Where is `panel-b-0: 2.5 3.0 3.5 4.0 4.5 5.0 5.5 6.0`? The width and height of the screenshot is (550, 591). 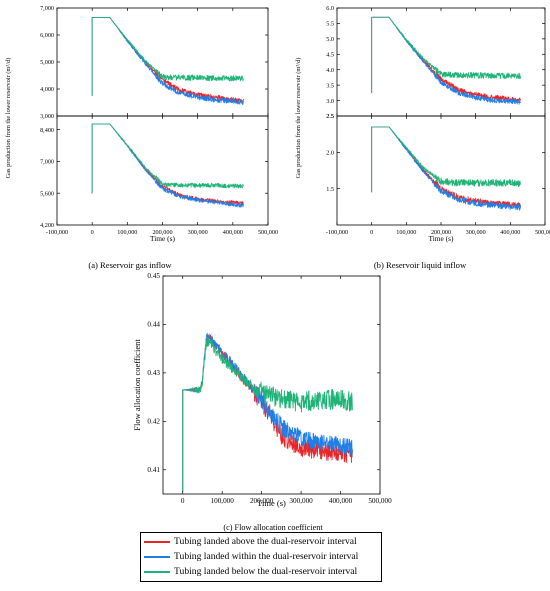 panel-b-0: 2.5 3.0 3.5 4.0 4.5 5.0 5.5 6.0 is located at coordinates (436, 62).